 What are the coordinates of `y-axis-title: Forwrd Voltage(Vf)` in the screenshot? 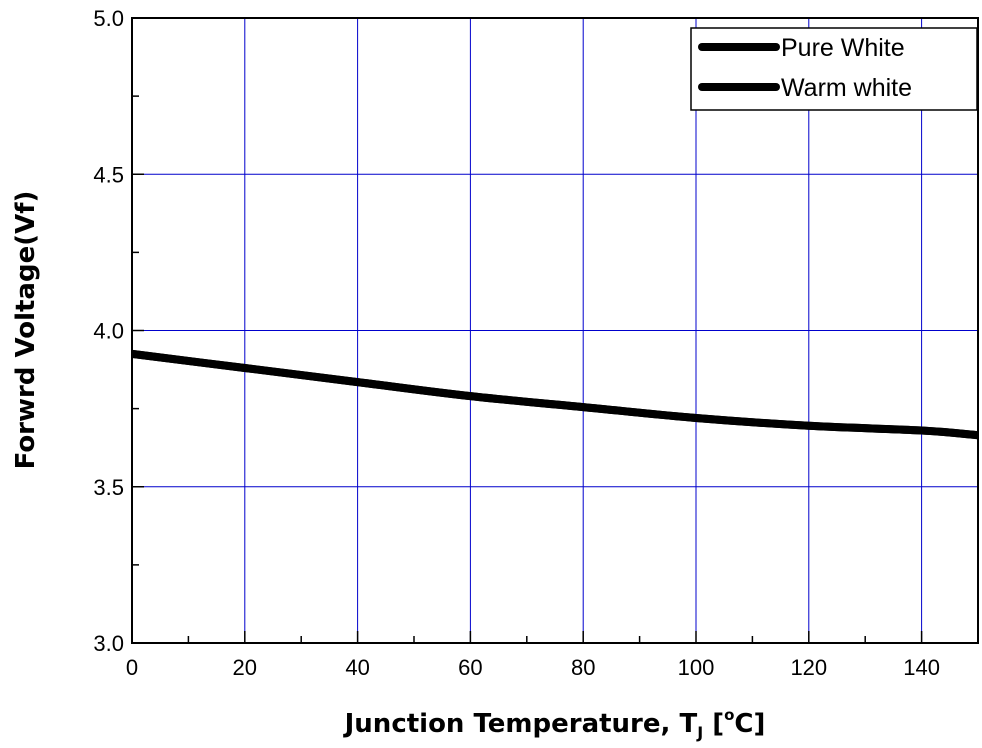 It's located at (26, 330).